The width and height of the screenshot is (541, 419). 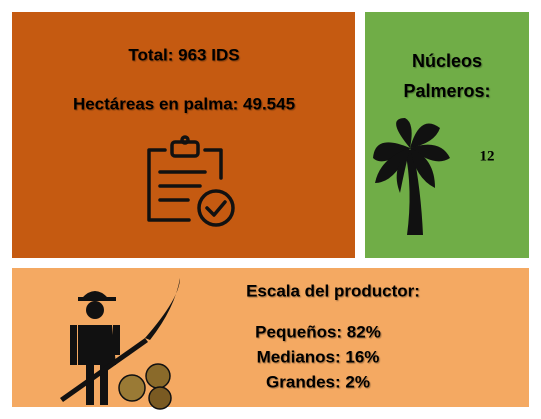 What do you see at coordinates (318, 356) in the screenshot?
I see `scale-item: Medianos: 16%` at bounding box center [318, 356].